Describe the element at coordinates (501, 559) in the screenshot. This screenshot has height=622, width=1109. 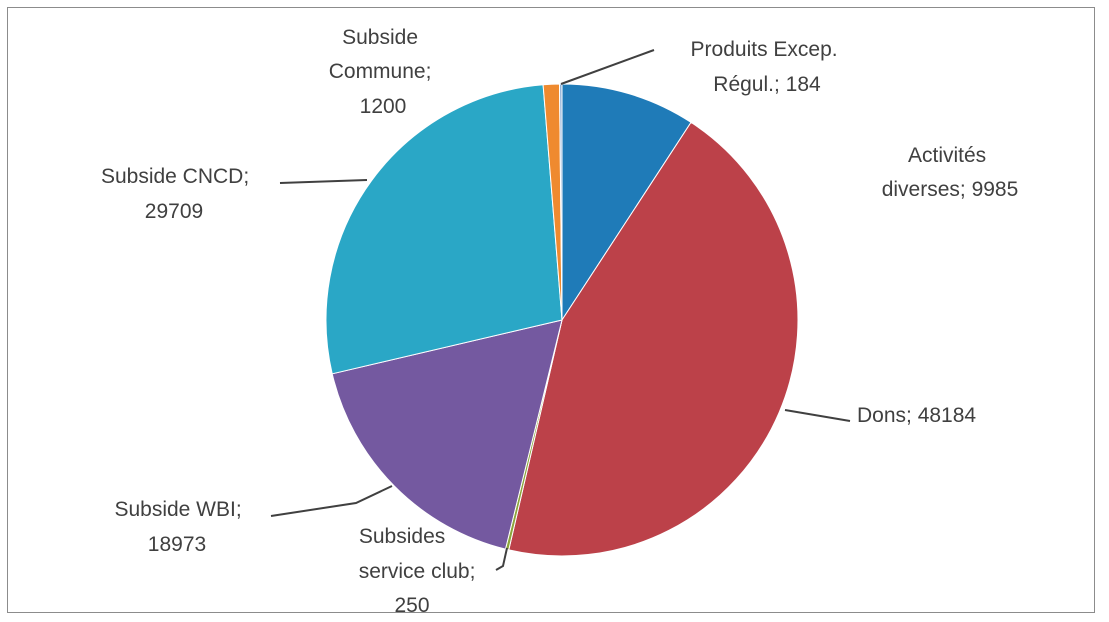
I see `leader-line-subsides-service-club` at that location.